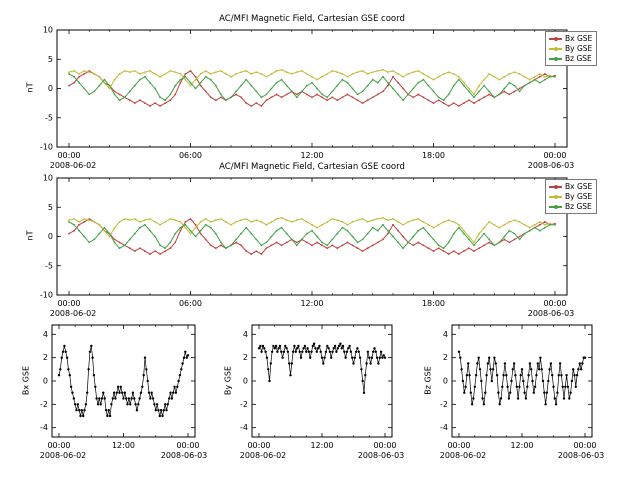 This screenshot has width=640, height=480. What do you see at coordinates (228, 380) in the screenshot?
I see `by-panel-y-axis-label: By GSE` at bounding box center [228, 380].